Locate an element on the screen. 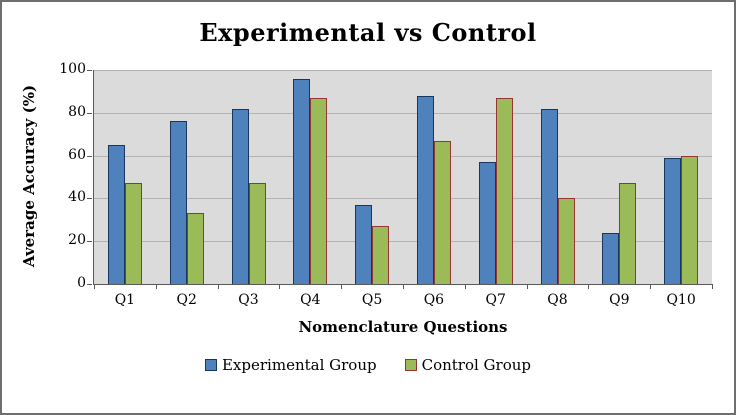 The width and height of the screenshot is (736, 415). y-tick-label-100: 100 is located at coordinates (72, 69).